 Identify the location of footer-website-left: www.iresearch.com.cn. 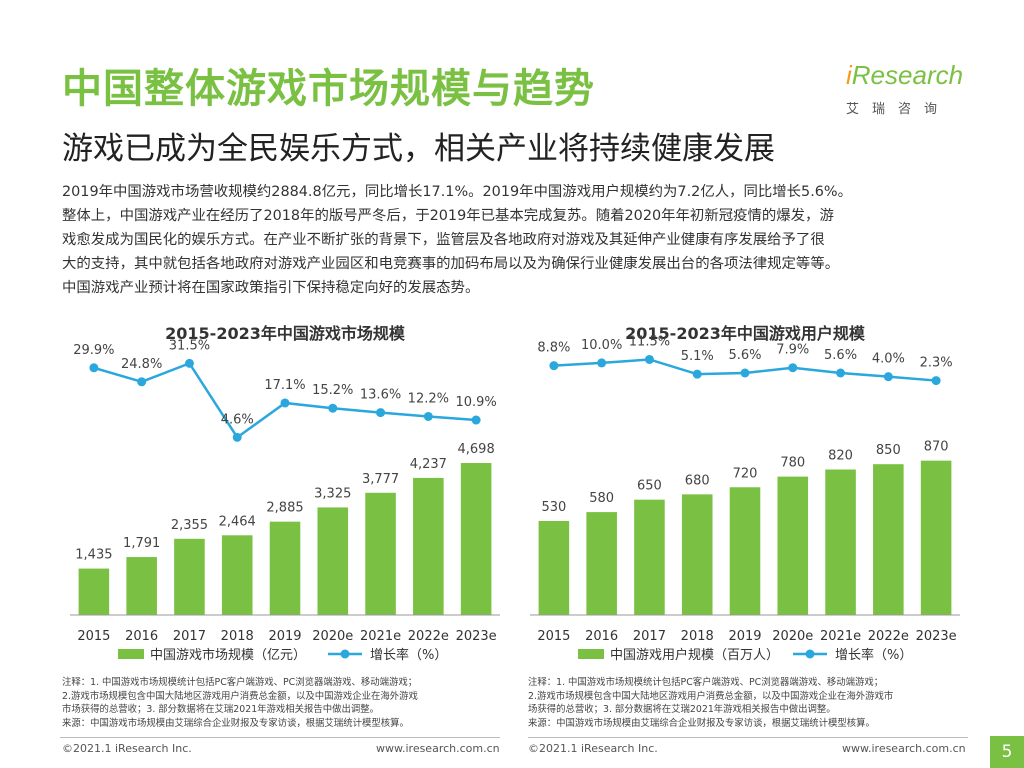
(438, 748).